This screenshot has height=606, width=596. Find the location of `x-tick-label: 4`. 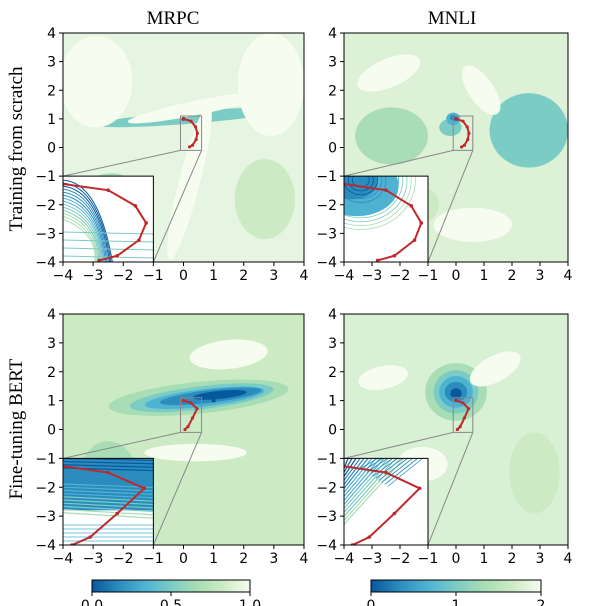

x-tick-label: 4 is located at coordinates (568, 276).